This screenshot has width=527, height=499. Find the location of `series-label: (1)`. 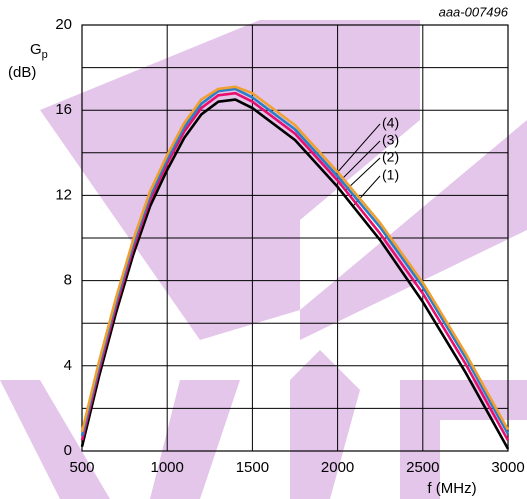

series-label: (1) is located at coordinates (390, 175).